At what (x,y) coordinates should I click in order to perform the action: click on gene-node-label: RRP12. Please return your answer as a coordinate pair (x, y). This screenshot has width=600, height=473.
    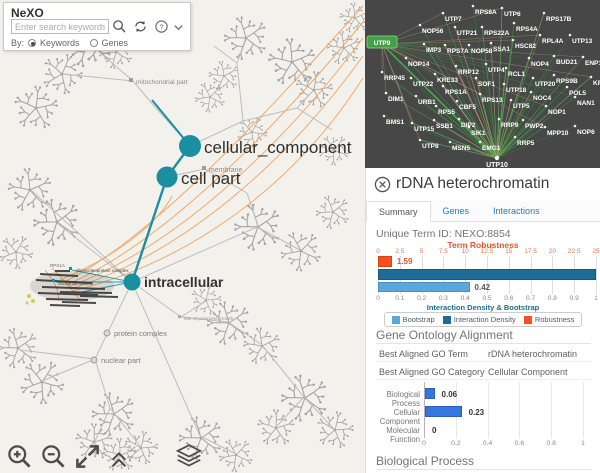
    Looking at the image, I should click on (468, 72).